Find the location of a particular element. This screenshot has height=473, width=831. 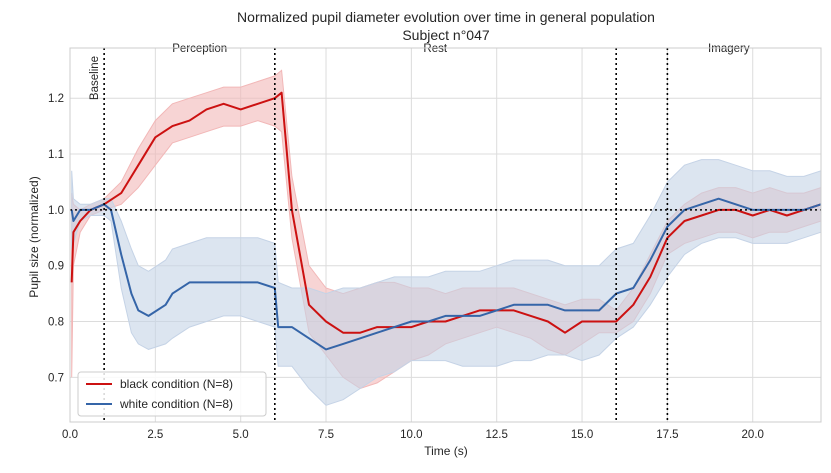

x-tick-label: 12.5 is located at coordinates (497, 435).